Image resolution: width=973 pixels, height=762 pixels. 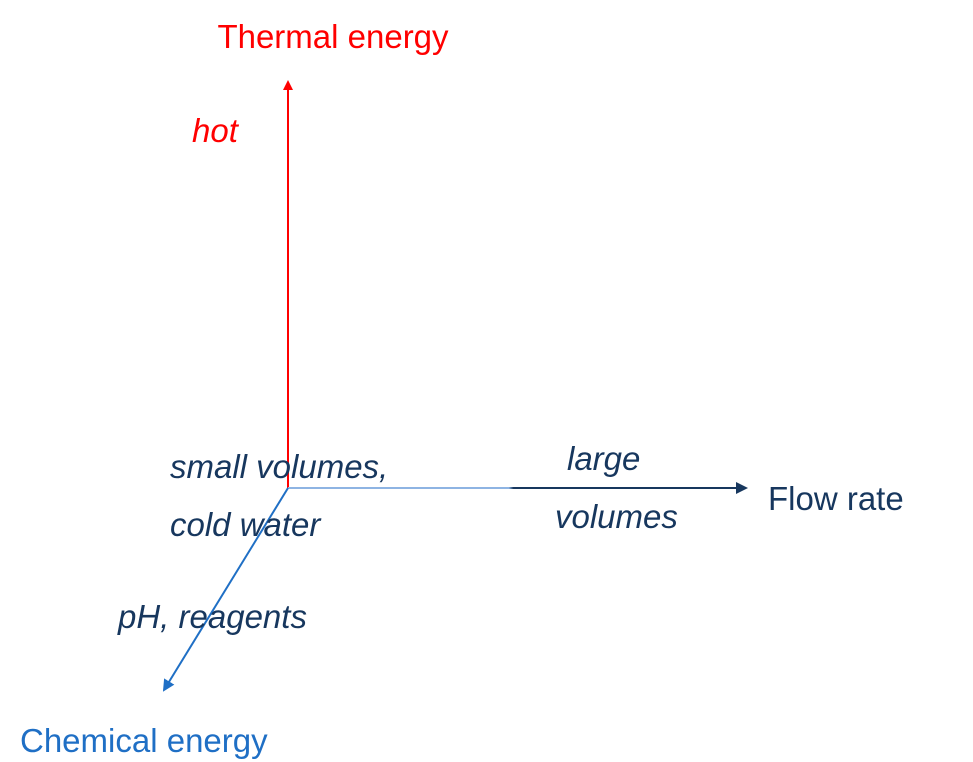 I want to click on flow-label: Flow rate, so click(x=836, y=498).